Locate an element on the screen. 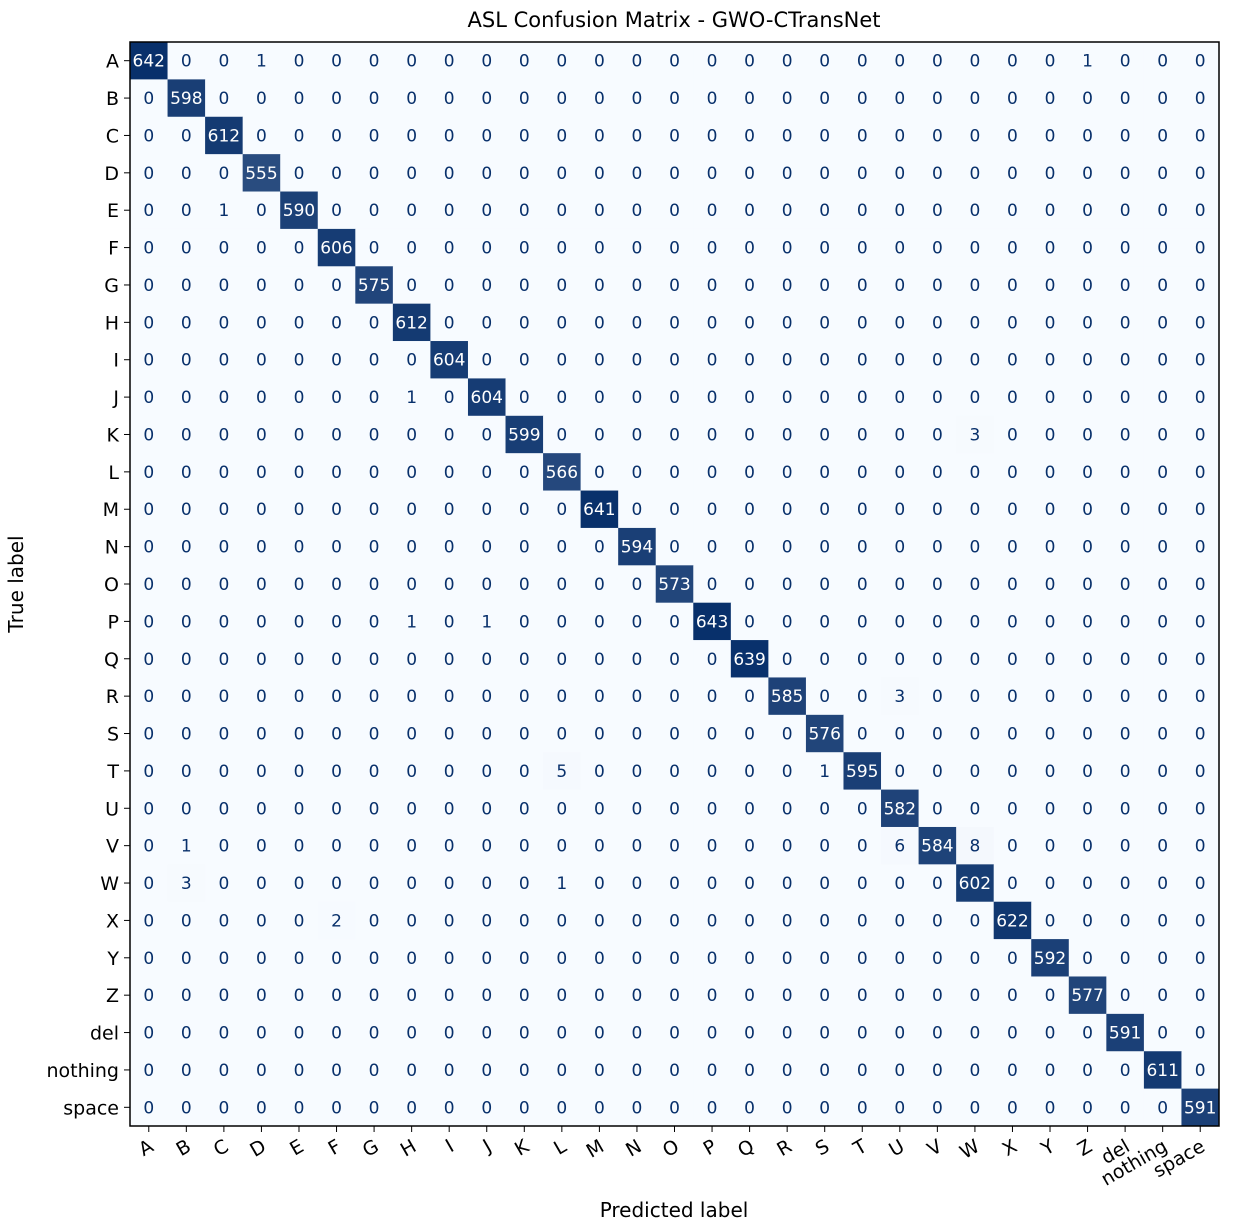 The width and height of the screenshot is (1247, 1224). y-tick-label: S is located at coordinates (113, 735).